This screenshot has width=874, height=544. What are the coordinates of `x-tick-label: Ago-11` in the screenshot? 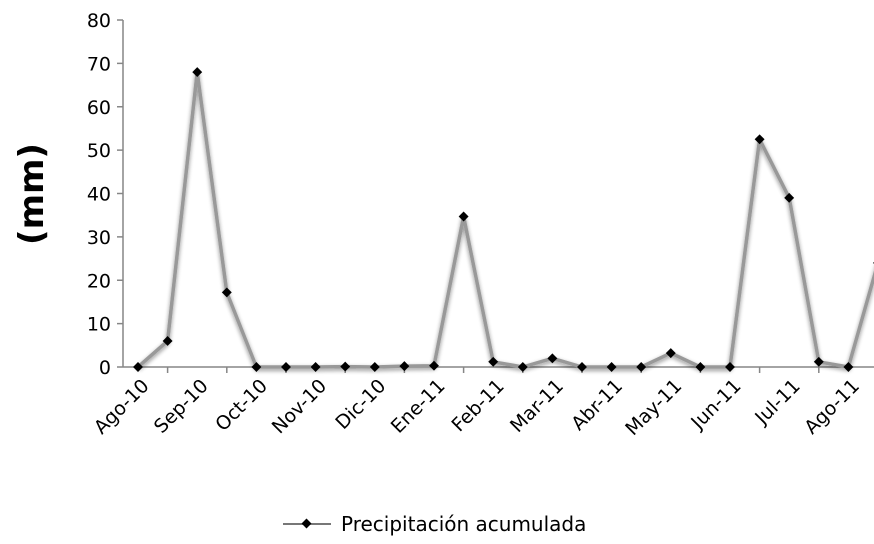 It's located at (832, 407).